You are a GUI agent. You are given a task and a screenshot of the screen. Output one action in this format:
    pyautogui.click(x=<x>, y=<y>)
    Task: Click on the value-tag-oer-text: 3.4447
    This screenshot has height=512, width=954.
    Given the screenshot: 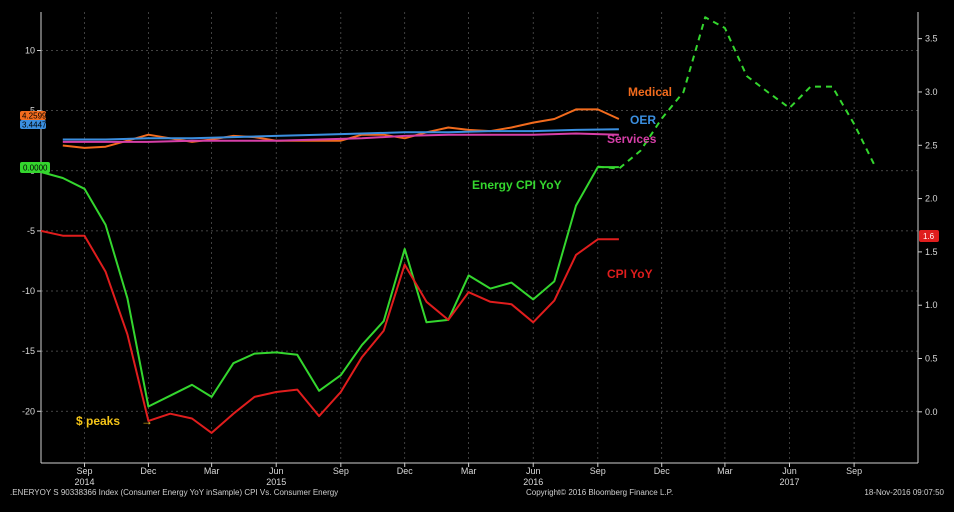 What is the action you would take?
    pyautogui.click(x=34, y=125)
    